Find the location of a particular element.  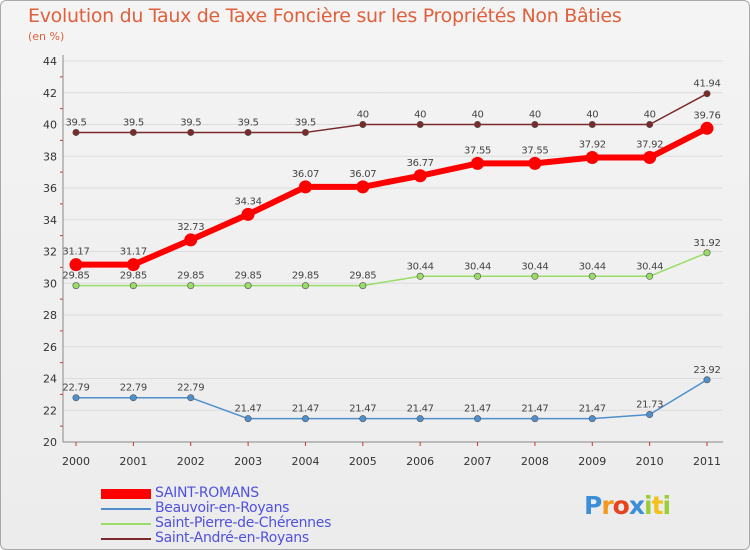

legend-item-saint-romans: SAINT-ROMANS is located at coordinates (216, 493).